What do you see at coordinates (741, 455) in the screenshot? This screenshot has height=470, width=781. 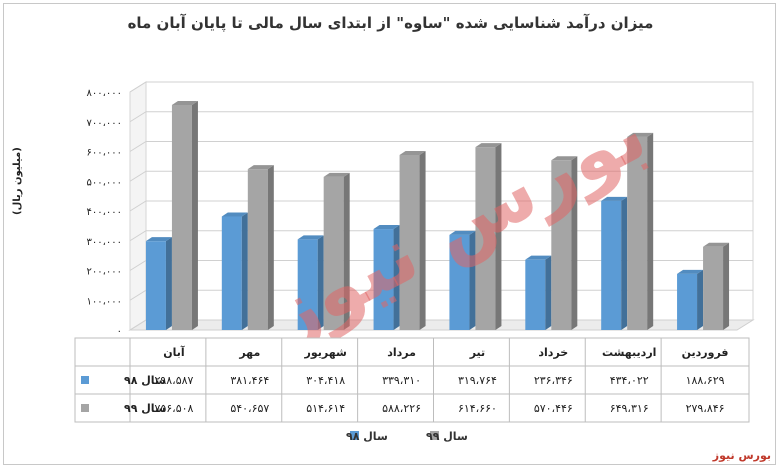 I see `brand-logo: بورس نیوز` at bounding box center [741, 455].